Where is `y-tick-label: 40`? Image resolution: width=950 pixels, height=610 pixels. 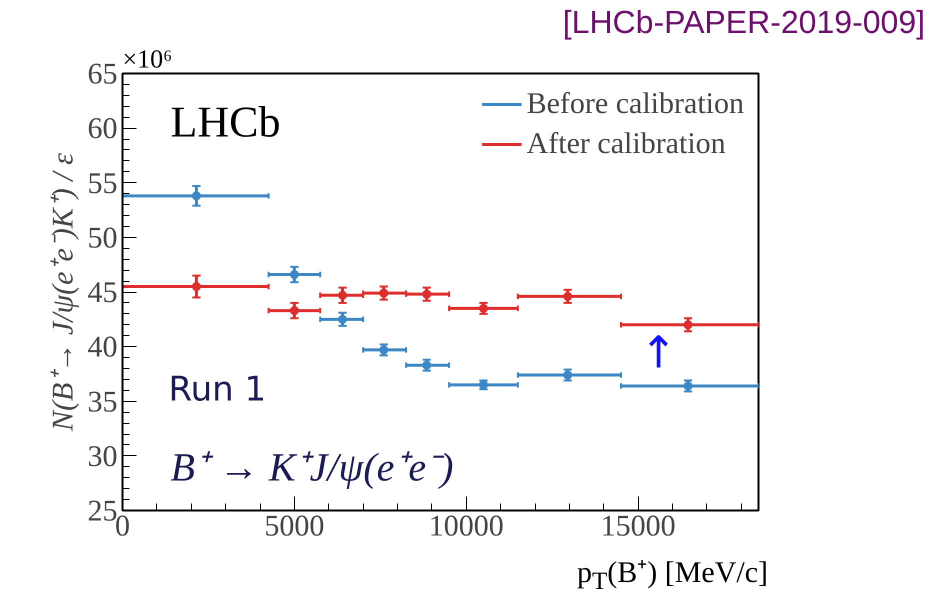
y-tick-label: 40 is located at coordinates (103, 347).